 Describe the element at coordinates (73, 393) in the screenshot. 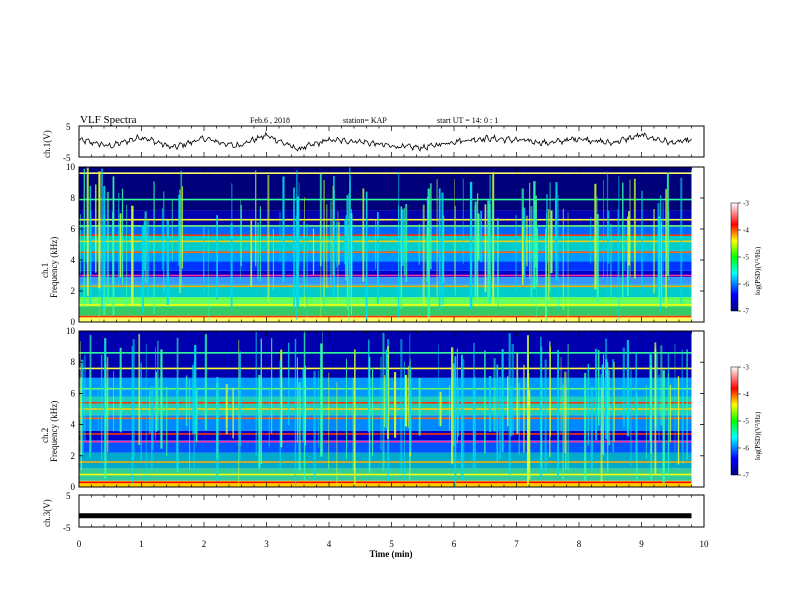

I see `ch2-spectrogram-ytick-label: 6` at that location.